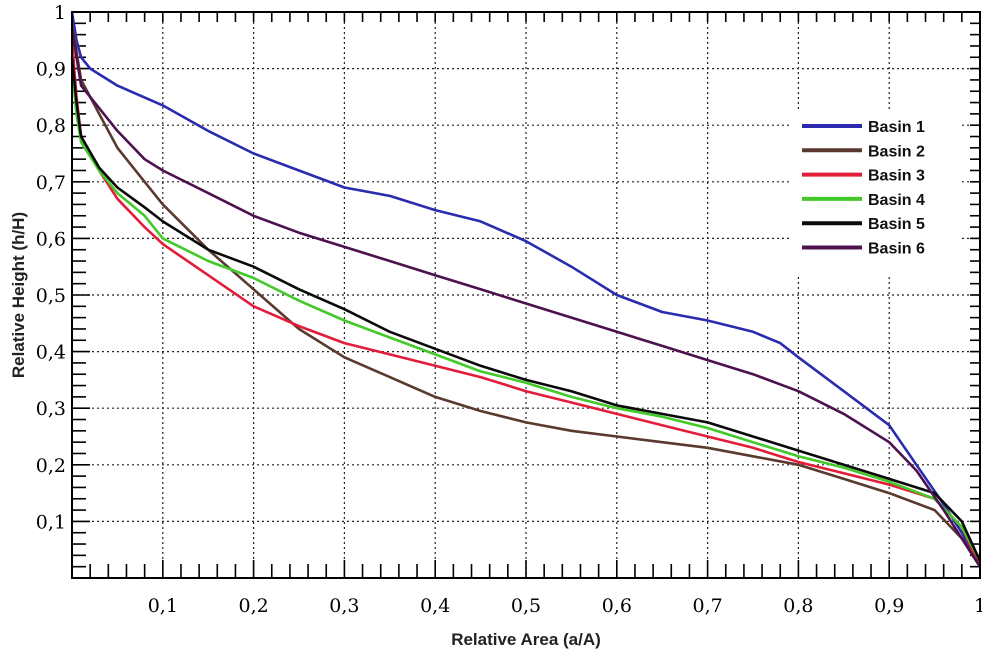 The image size is (982, 653). I want to click on legend-label-basin-5: Basin 5, so click(896, 224).